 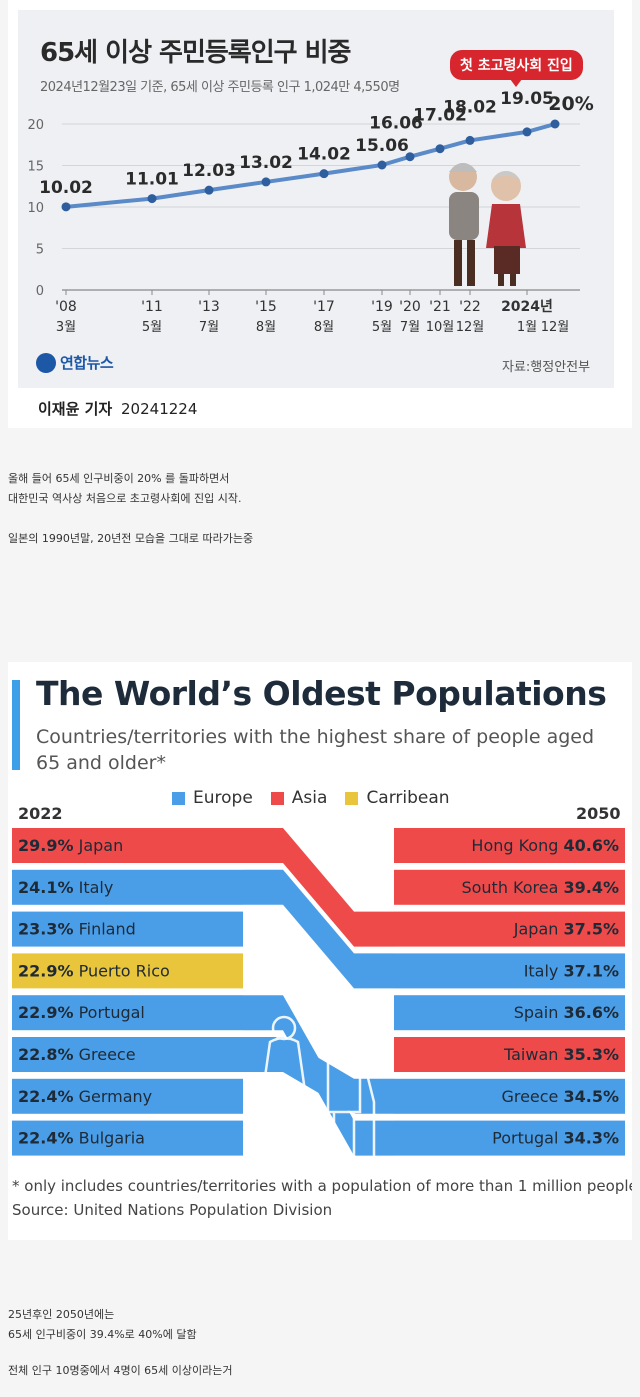 I want to click on right-row-value: 39.4%, so click(x=591, y=887).